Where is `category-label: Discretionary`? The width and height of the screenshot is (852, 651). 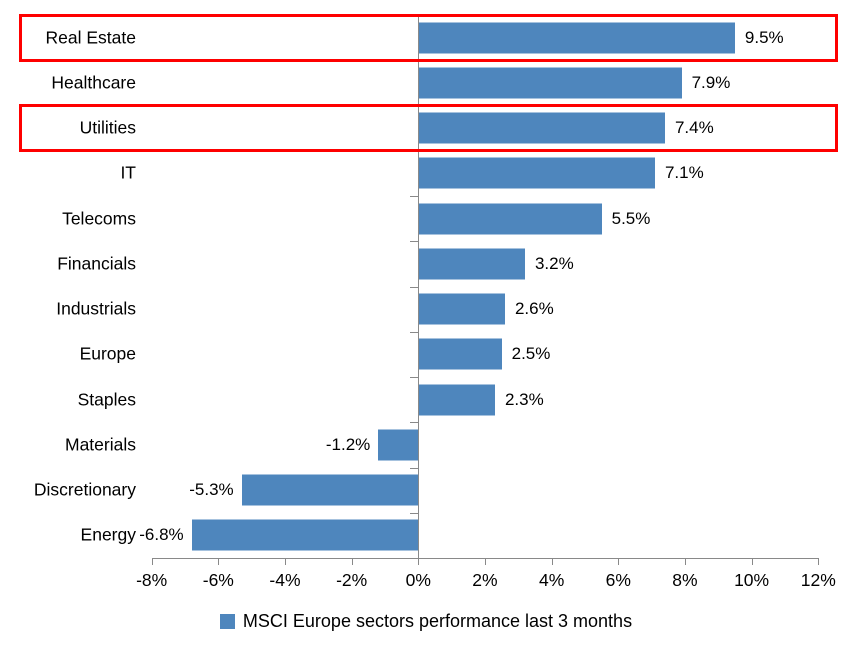
category-label: Discretionary is located at coordinates (84, 489).